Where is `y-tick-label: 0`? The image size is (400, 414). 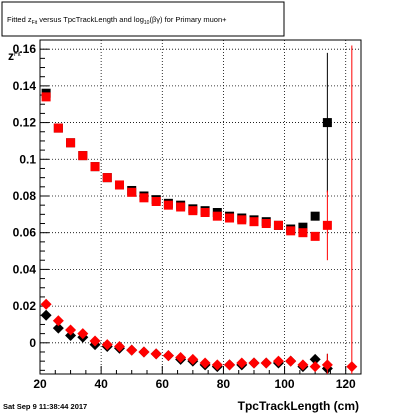 y-tick-label: 0 is located at coordinates (32, 343).